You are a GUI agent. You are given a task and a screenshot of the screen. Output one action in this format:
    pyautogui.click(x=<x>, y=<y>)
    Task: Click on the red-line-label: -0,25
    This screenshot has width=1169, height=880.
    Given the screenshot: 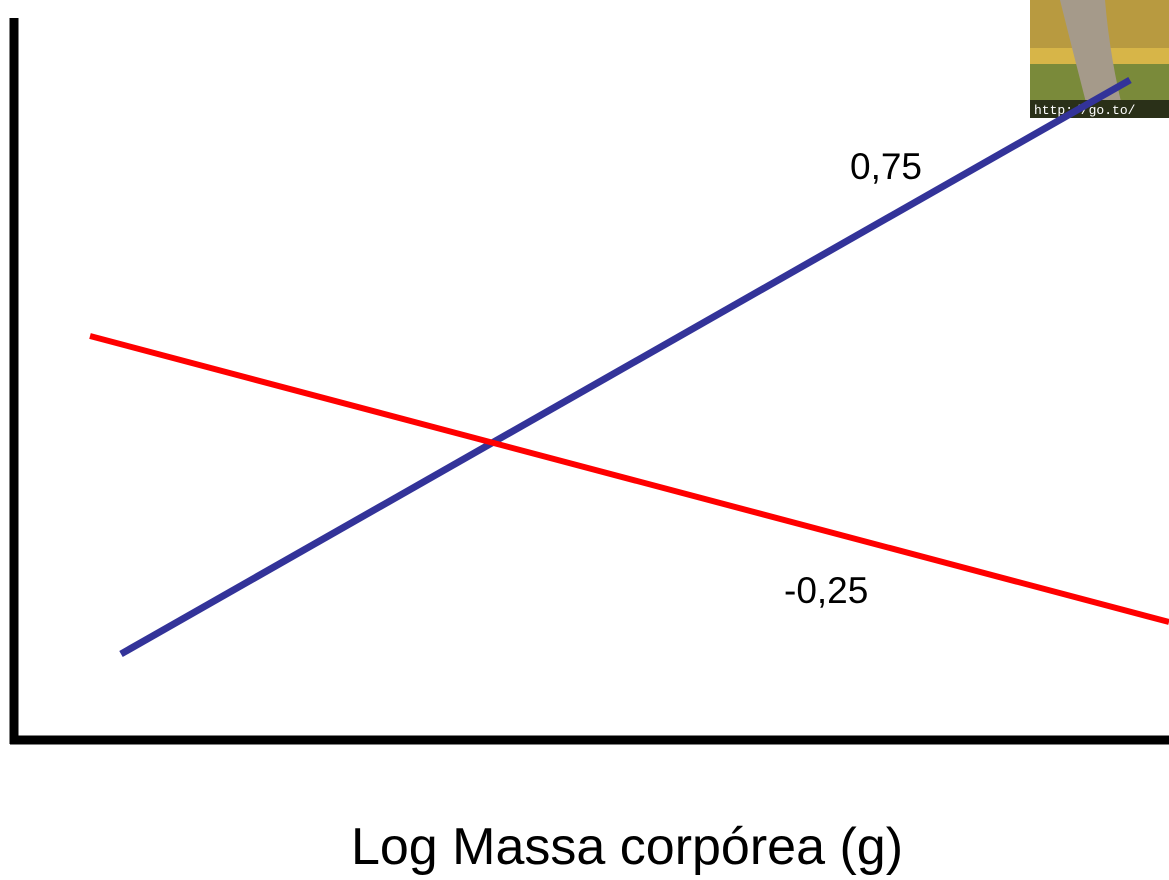 What is the action you would take?
    pyautogui.click(x=826, y=590)
    